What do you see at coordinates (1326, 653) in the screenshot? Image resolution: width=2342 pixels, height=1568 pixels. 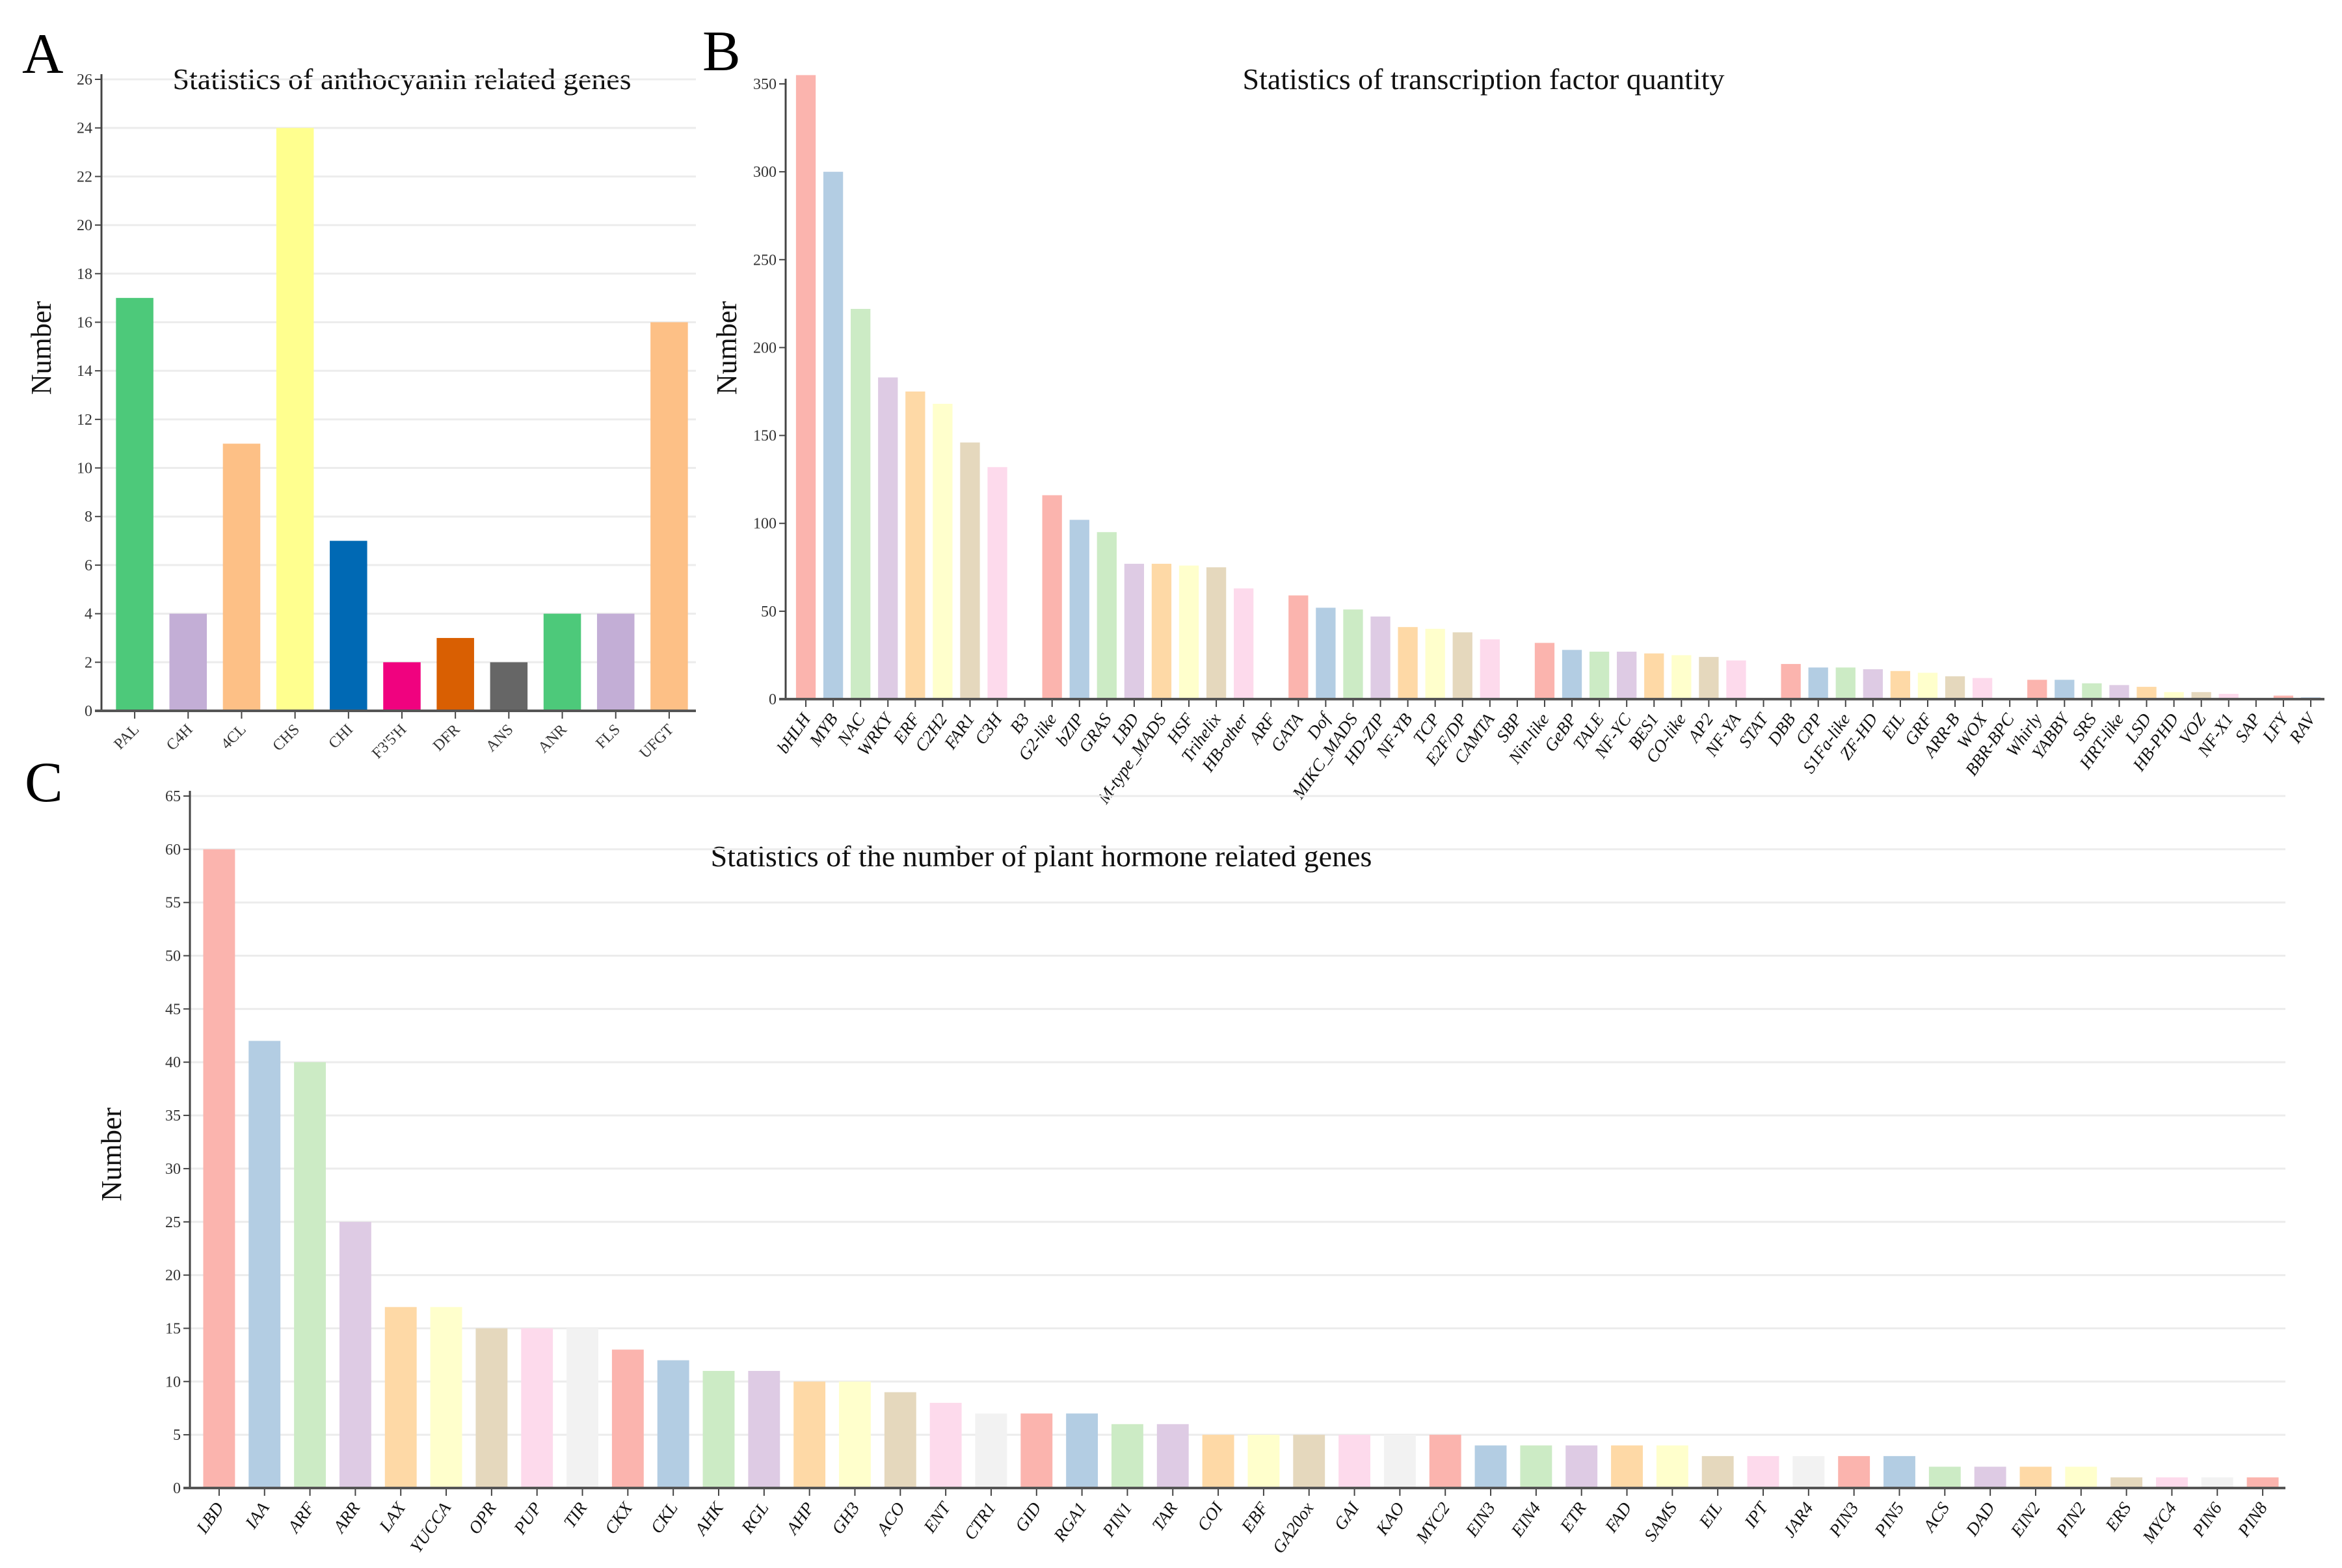 I see `bar-Dof` at bounding box center [1326, 653].